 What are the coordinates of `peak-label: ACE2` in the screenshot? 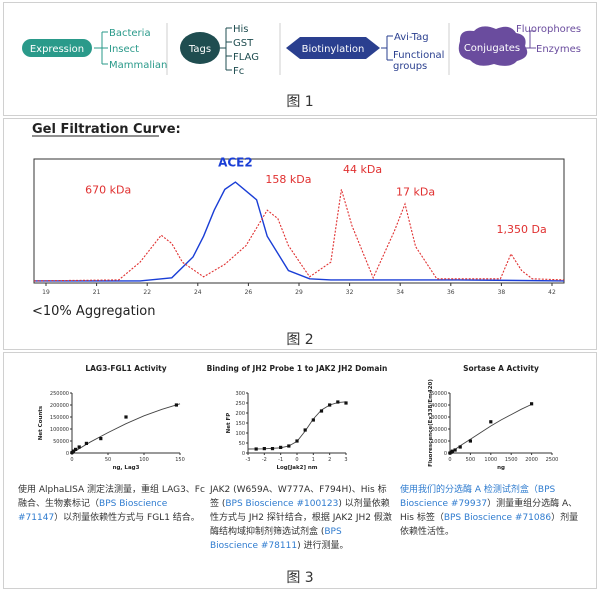 It's located at (235, 163).